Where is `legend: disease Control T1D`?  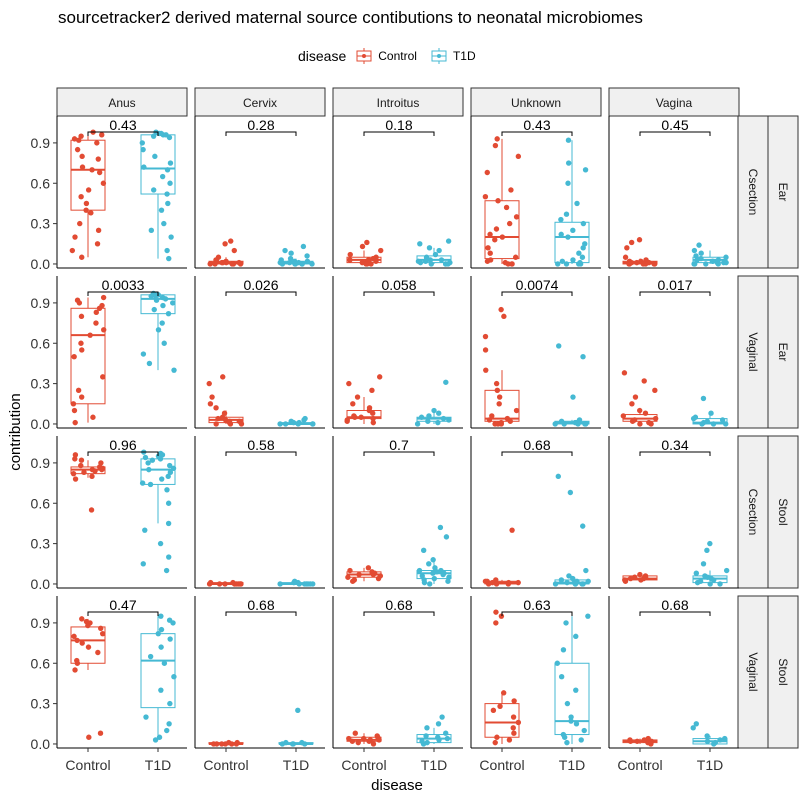
legend: disease Control T1D is located at coordinates (393, 56).